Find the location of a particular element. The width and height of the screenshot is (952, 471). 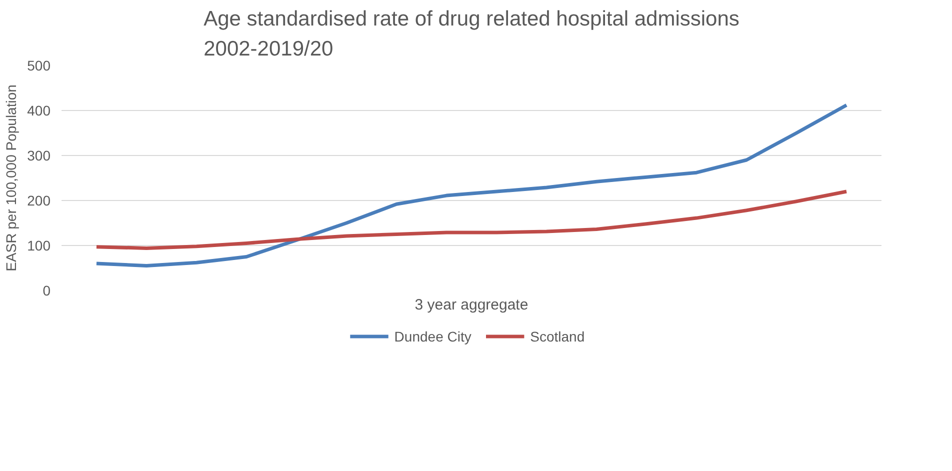

y-axis-title: EASR per 100,000 Population is located at coordinates (11, 178).